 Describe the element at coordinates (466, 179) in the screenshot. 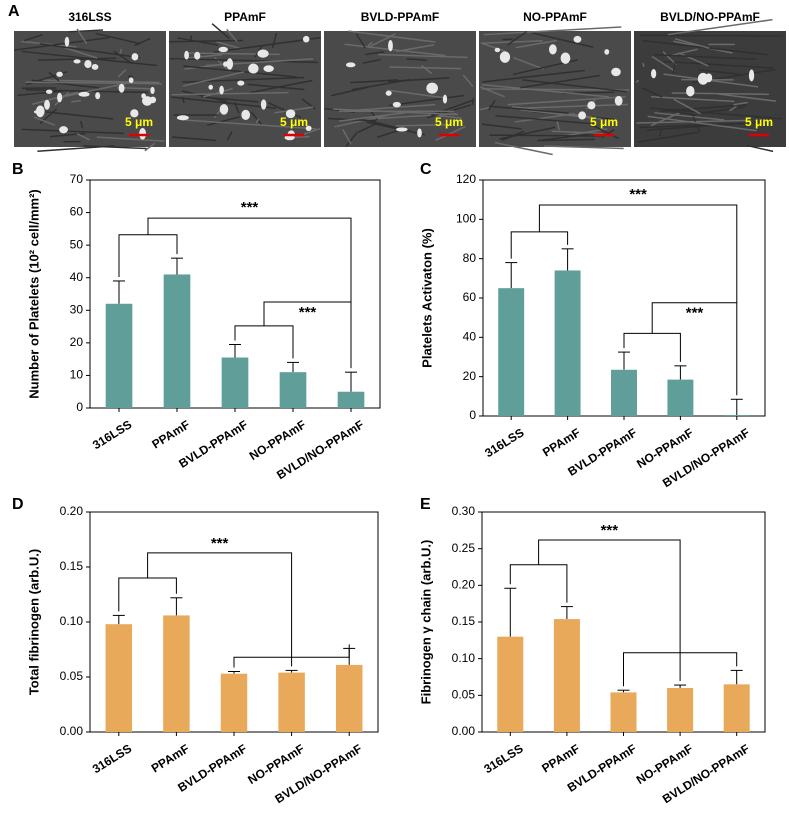

I see `y-tick-label: 120` at that location.